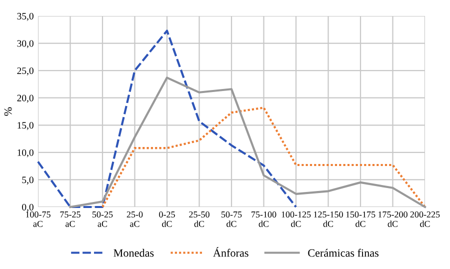  What do you see at coordinates (38, 219) in the screenshot?
I see `x-tick-label: 100-75 aC` at bounding box center [38, 219].